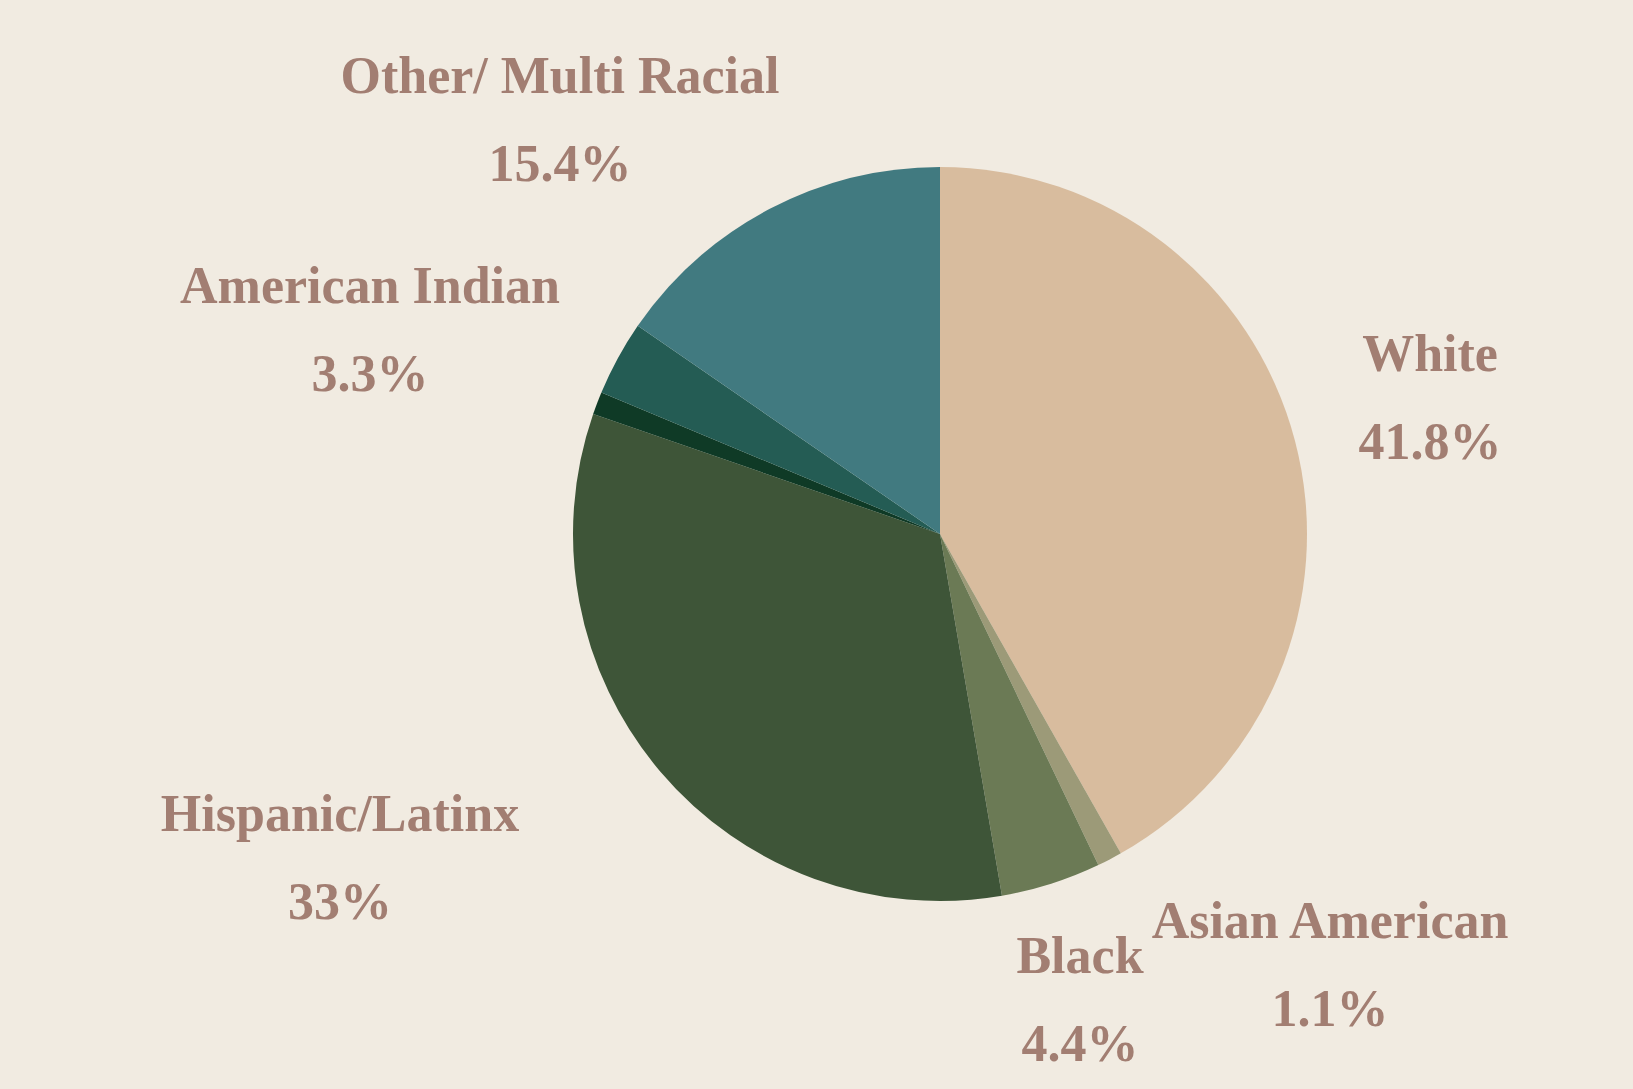 The width and height of the screenshot is (1633, 1089). I want to click on slice-label: Hispanic/Latinx, so click(340, 814).